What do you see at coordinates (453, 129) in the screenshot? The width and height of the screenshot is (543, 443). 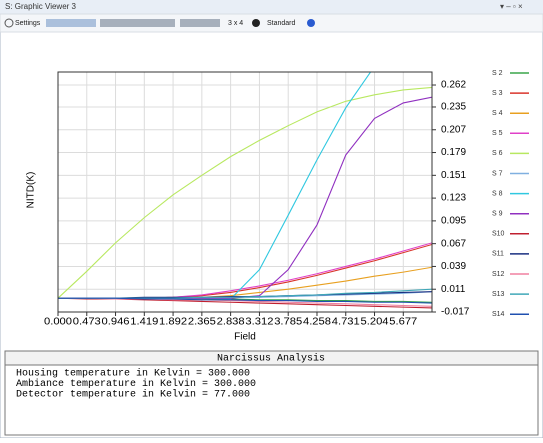 I see `y-tick-label: 0.207` at bounding box center [453, 129].